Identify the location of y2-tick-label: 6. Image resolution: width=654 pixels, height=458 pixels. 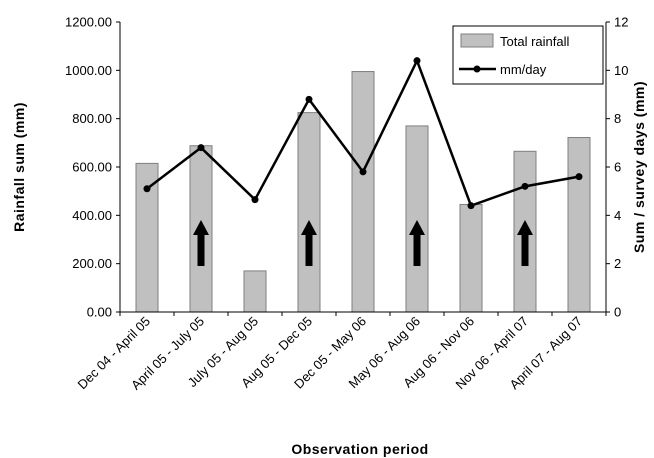
(617, 167).